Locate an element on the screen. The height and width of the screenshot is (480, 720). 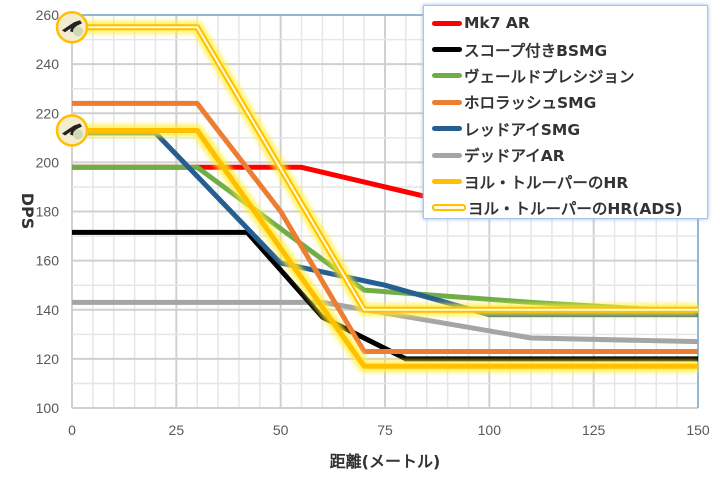
y-tick-label: 160 is located at coordinates (48, 261).